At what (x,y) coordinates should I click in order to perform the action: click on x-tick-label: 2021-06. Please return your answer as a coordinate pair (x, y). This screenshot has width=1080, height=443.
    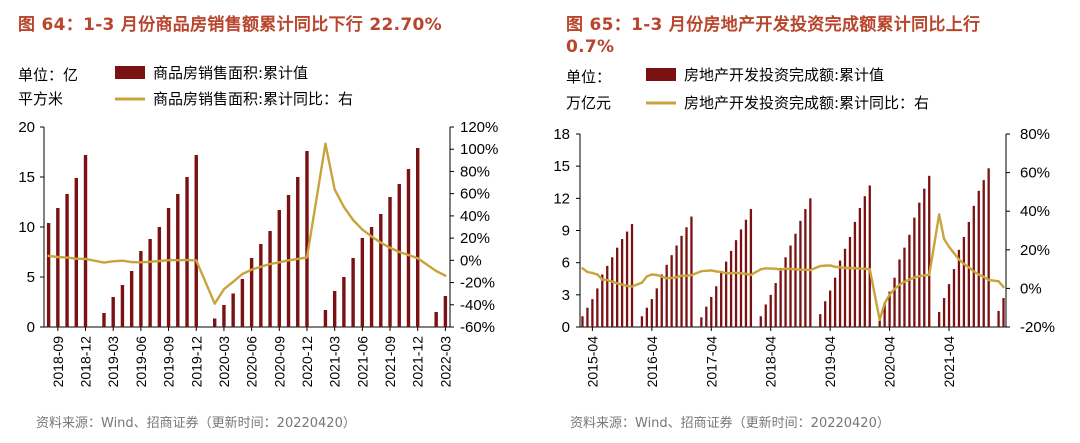
    Looking at the image, I should click on (362, 362).